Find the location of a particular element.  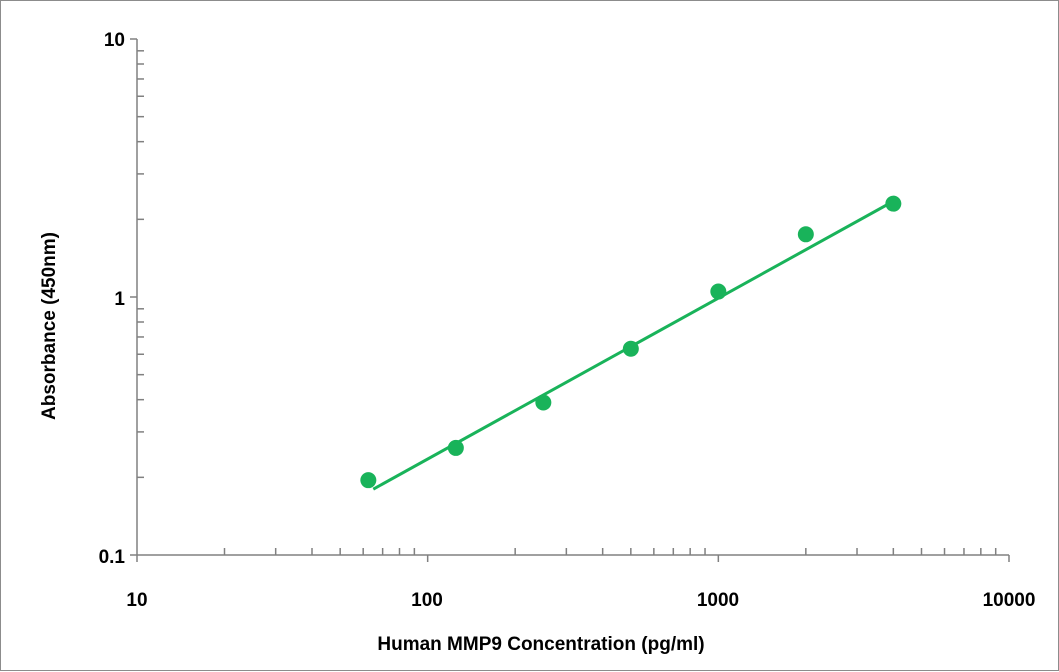

y-tick-label-10: 10 is located at coordinates (114, 40).